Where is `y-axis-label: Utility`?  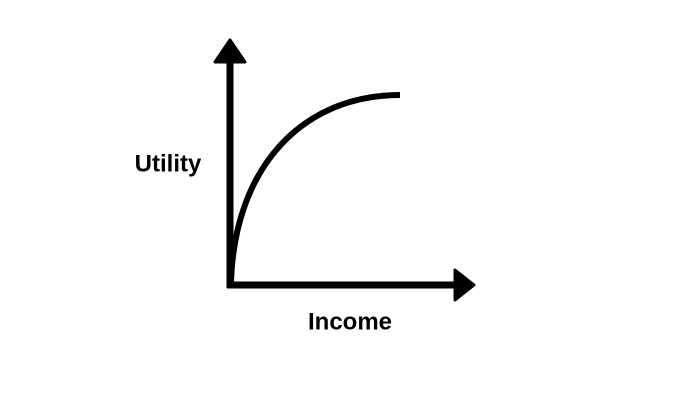 y-axis-label: Utility is located at coordinates (168, 163).